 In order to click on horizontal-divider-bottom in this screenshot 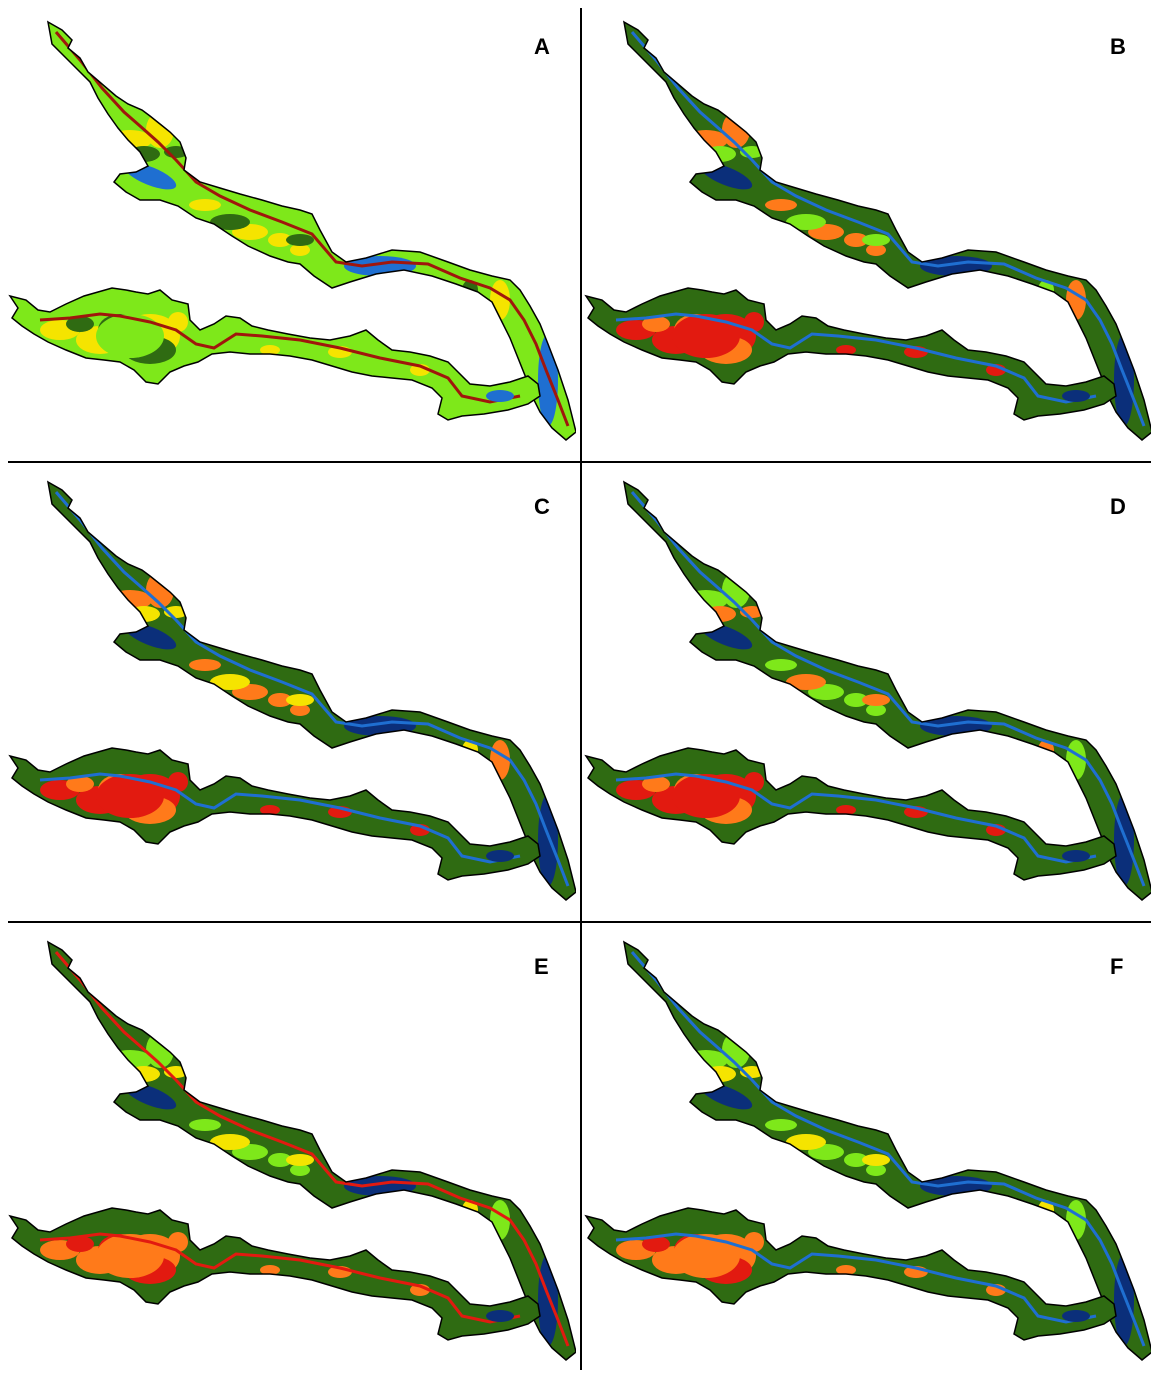, I will do `click(579, 922)`.